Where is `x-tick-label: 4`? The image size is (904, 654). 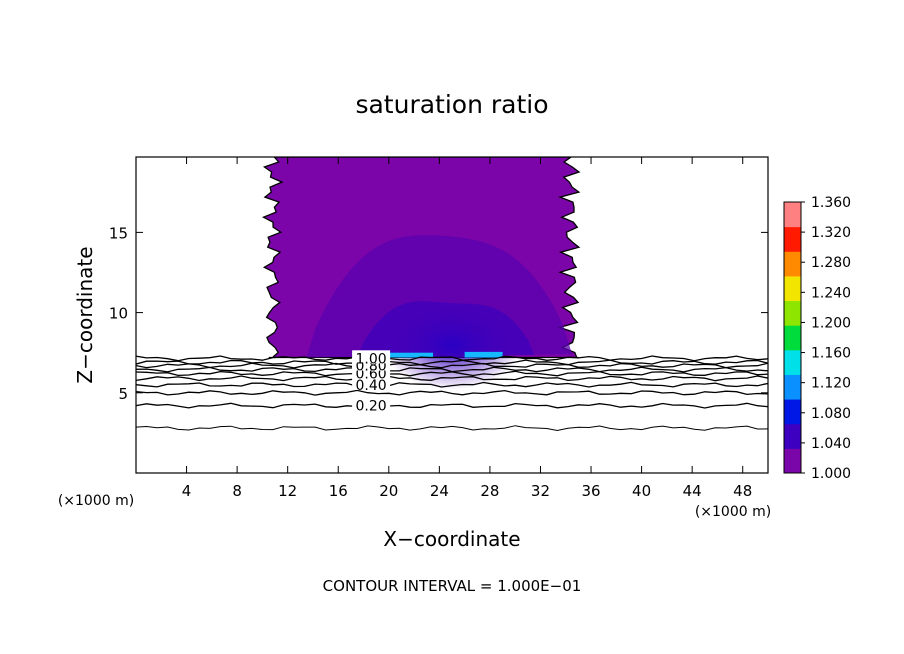
x-tick-label: 4 is located at coordinates (187, 491).